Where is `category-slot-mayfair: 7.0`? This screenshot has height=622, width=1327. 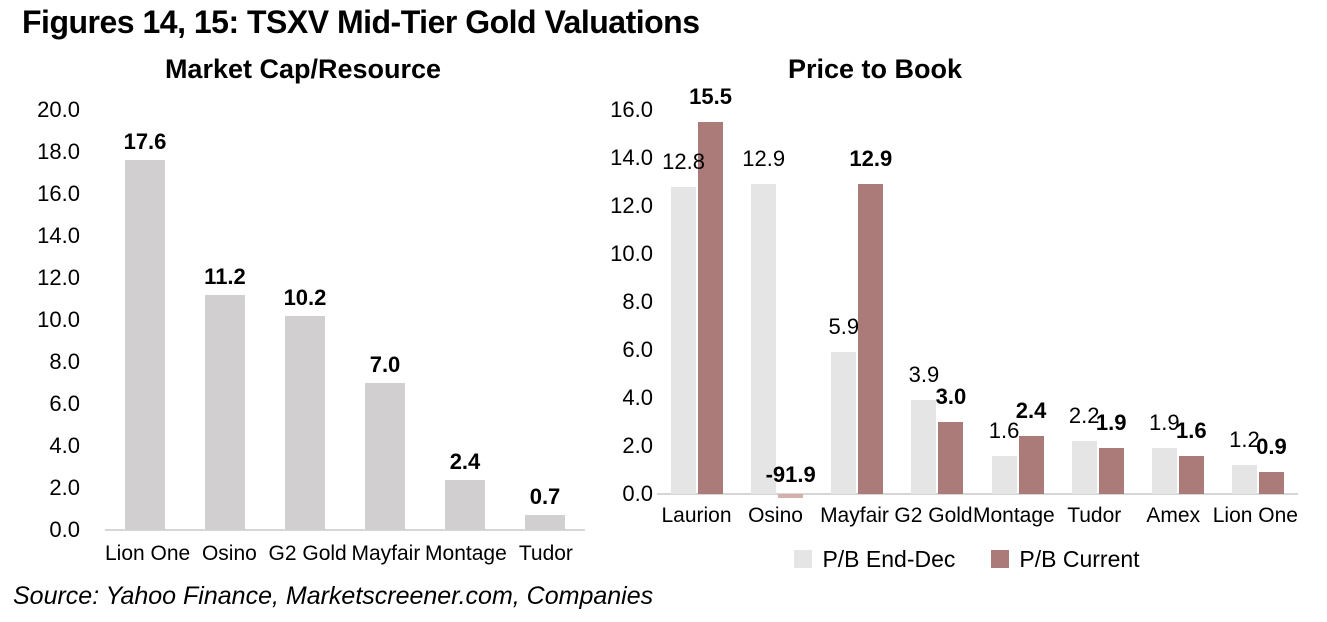 category-slot-mayfair: 7.0 is located at coordinates (385, 320).